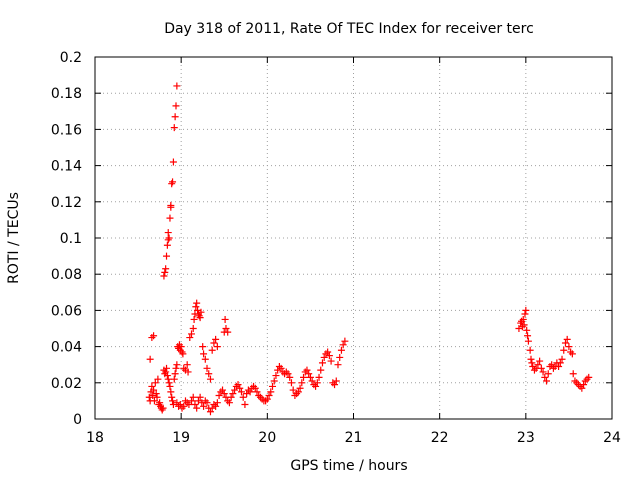 The height and width of the screenshot is (480, 640). I want to click on x-axis-title: GPS time / hours, so click(348, 466).